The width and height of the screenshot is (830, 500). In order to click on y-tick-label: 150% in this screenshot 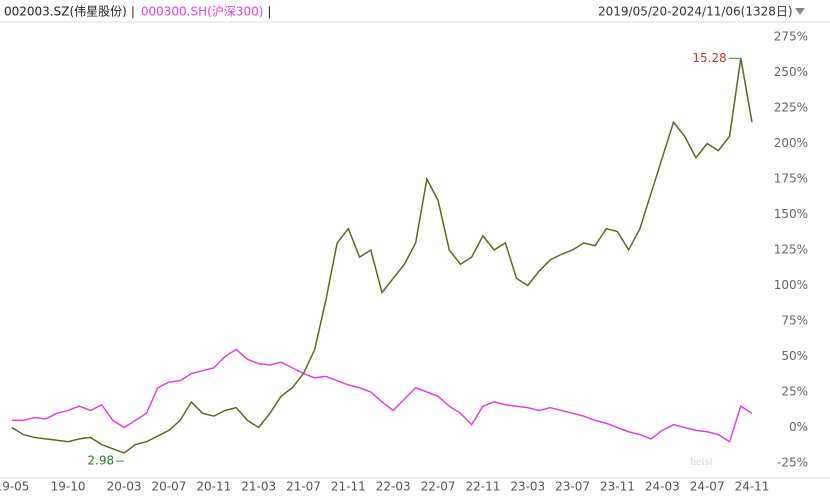, I will do `click(791, 214)`.